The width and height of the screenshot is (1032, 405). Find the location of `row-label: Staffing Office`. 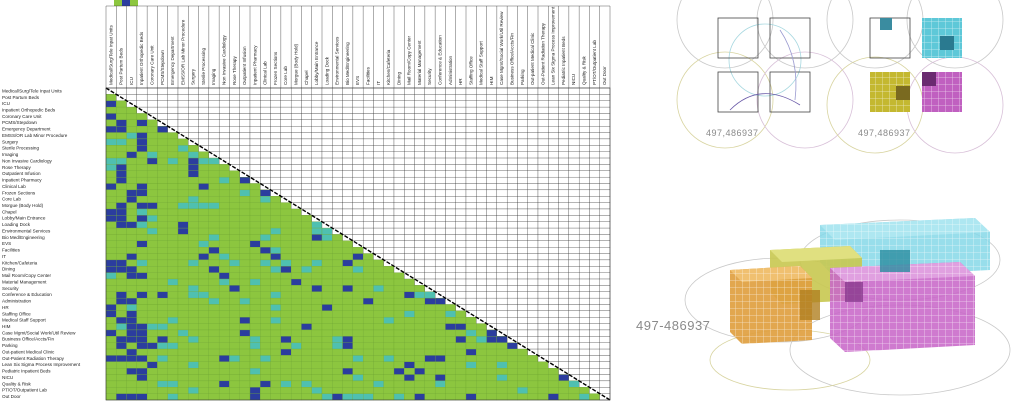

row-label: Staffing Office is located at coordinates (16, 313).